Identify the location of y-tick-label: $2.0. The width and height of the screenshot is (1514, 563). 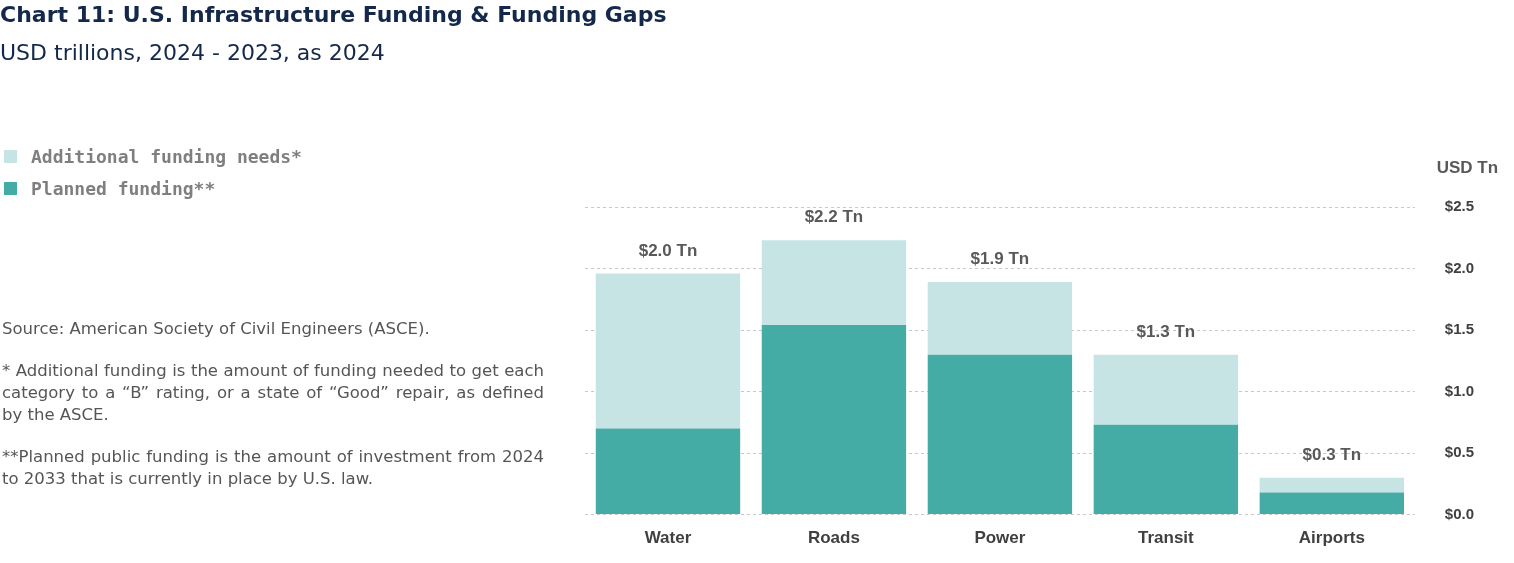
(1459, 267).